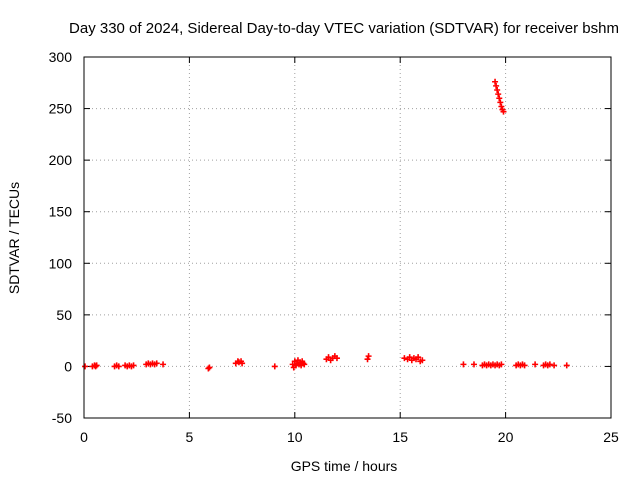  What do you see at coordinates (61, 160) in the screenshot?
I see `y-tick-label: 200` at bounding box center [61, 160].